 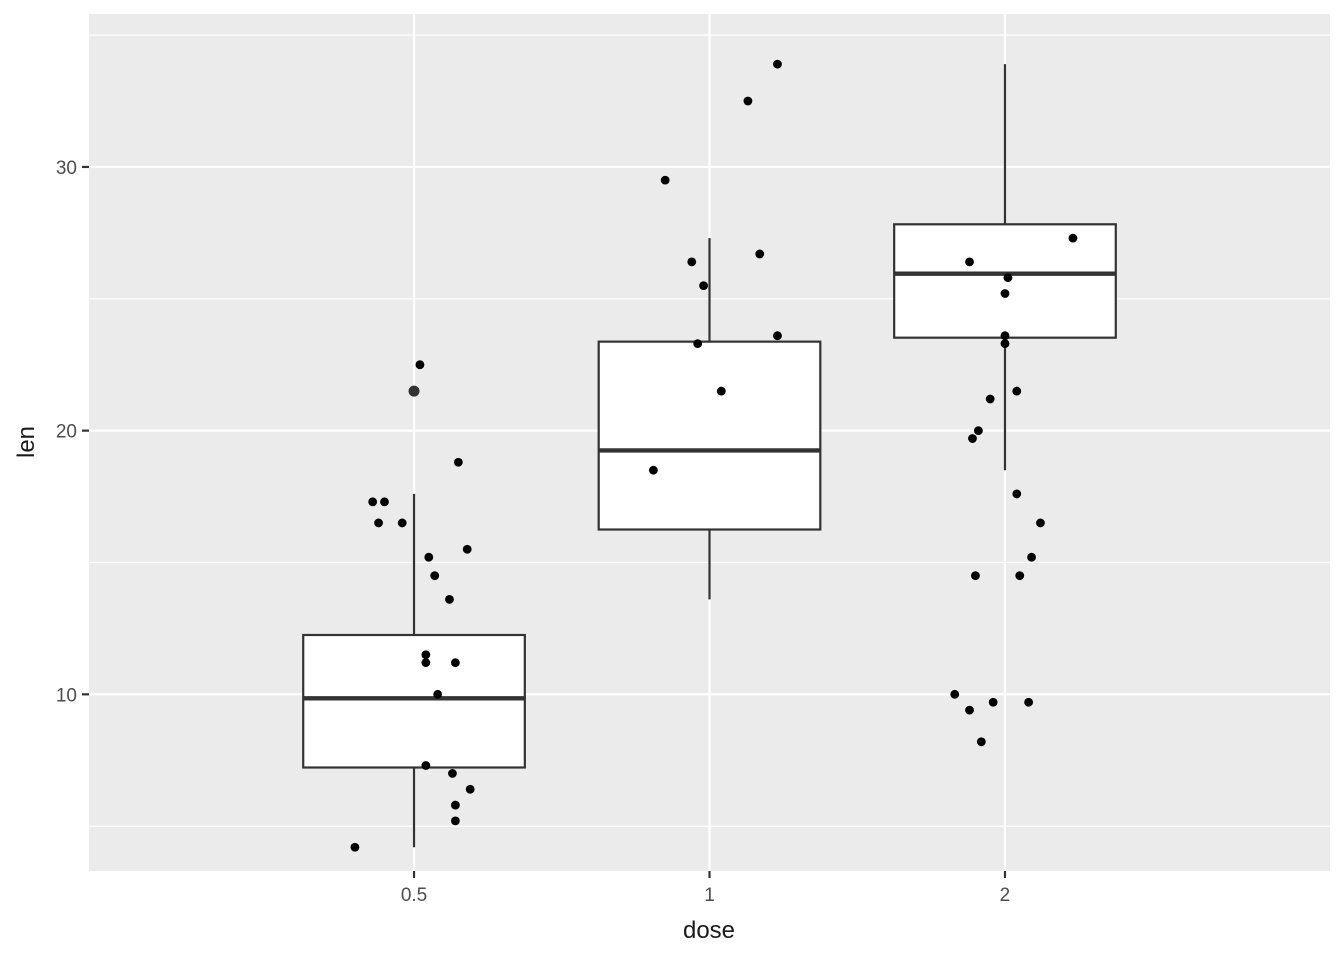 What do you see at coordinates (709, 895) in the screenshot?
I see `x-tick-label: 1` at bounding box center [709, 895].